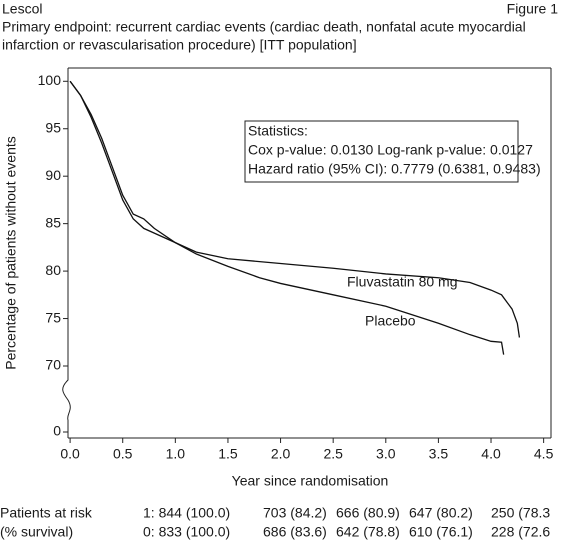  I want to click on x-axis-label: Year since randomisation, so click(310, 481).